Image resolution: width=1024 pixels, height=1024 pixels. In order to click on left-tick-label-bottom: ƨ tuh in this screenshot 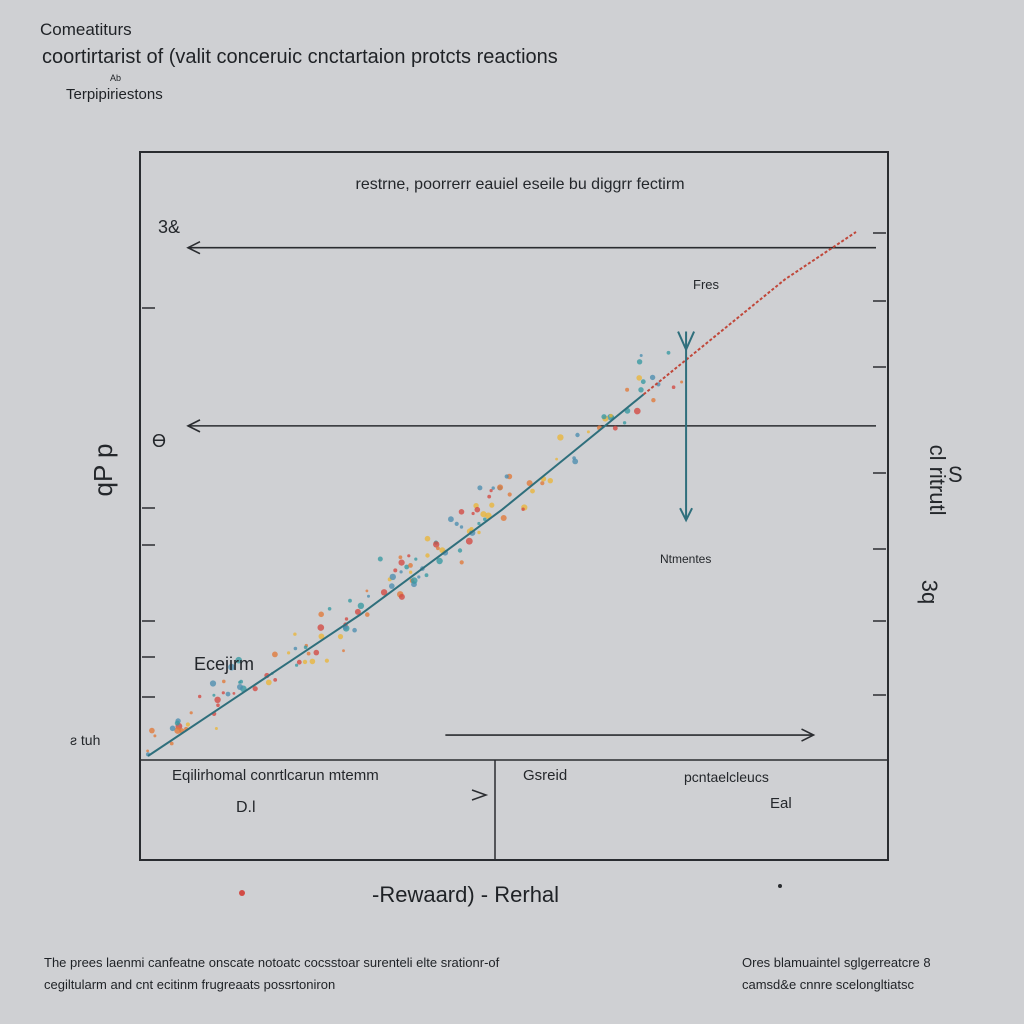, I will do `click(85, 740)`.